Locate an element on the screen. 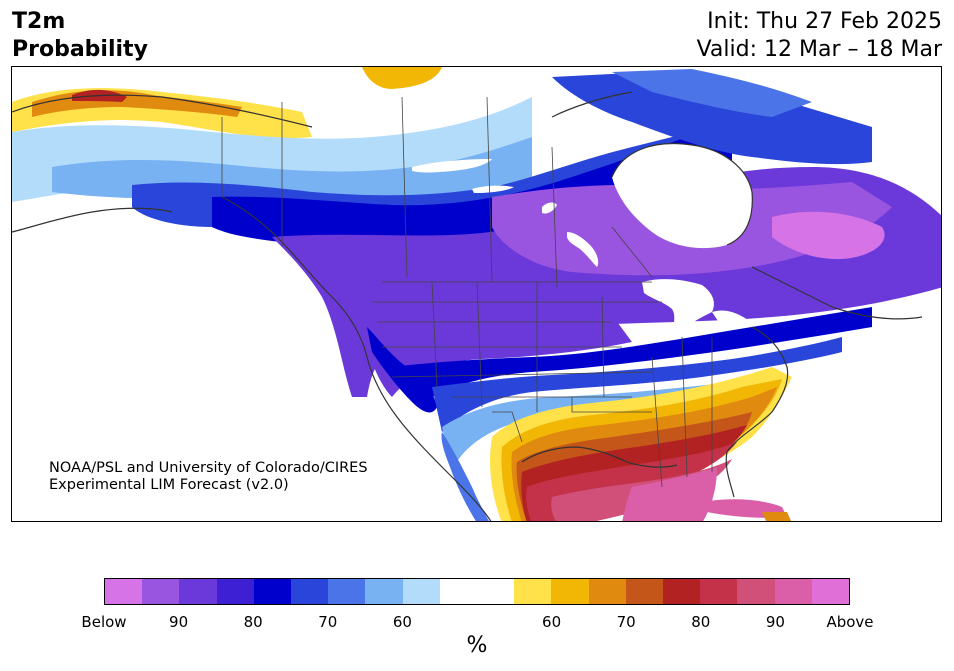  valid-date: Valid: 12 Mar – 18 Mar is located at coordinates (819, 49).